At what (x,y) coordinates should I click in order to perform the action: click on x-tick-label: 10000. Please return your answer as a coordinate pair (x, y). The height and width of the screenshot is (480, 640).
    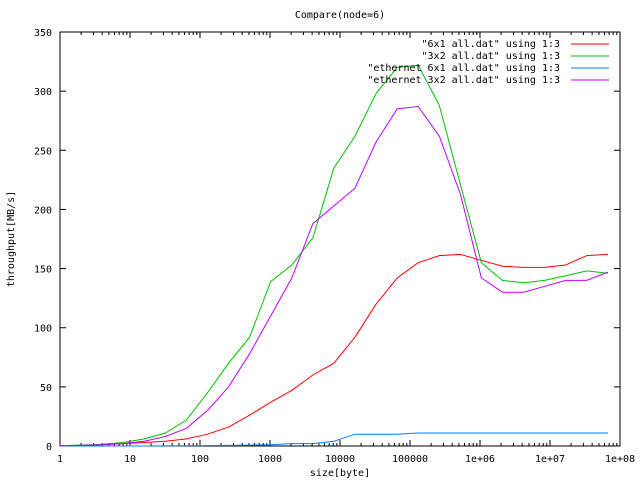
    Looking at the image, I should click on (340, 459).